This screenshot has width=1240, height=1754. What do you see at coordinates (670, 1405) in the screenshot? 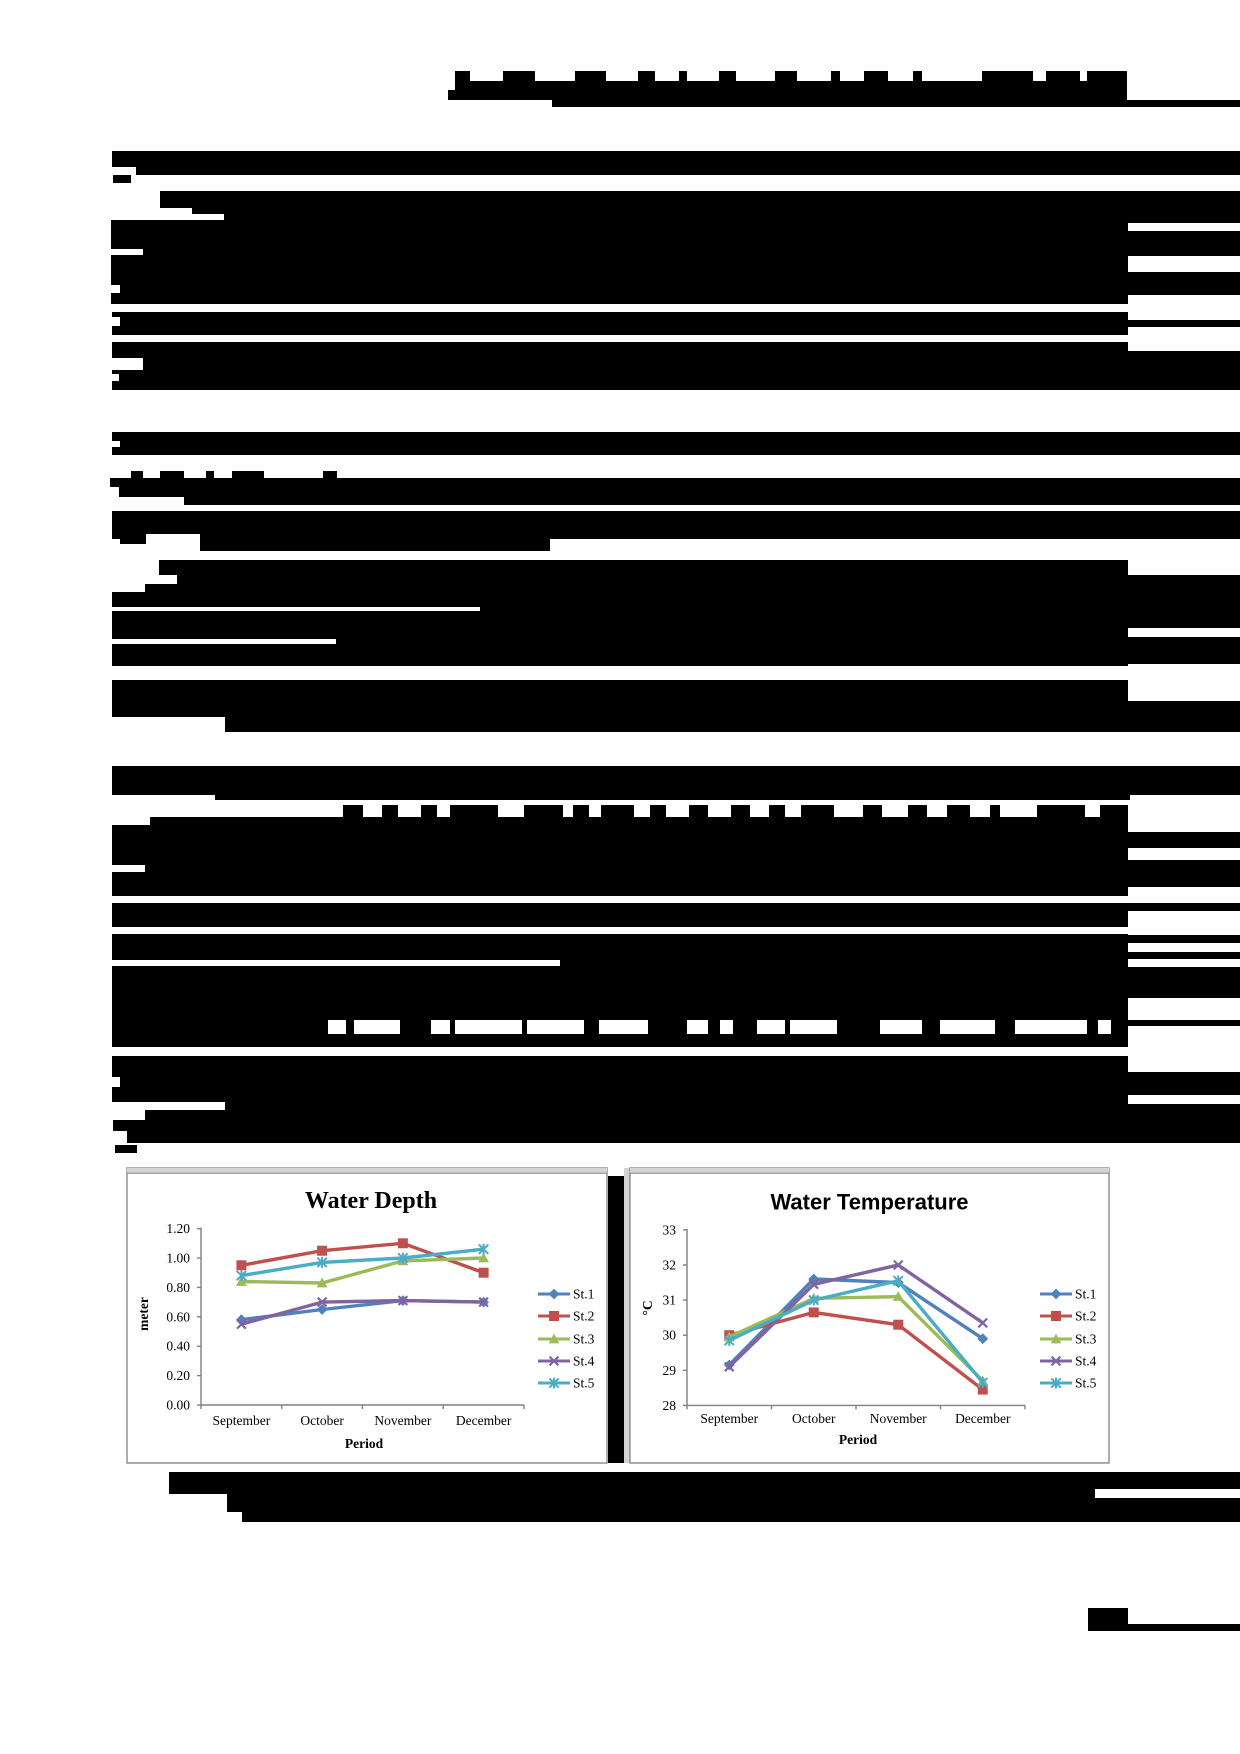
I see `svg-text: 28` at bounding box center [670, 1405].